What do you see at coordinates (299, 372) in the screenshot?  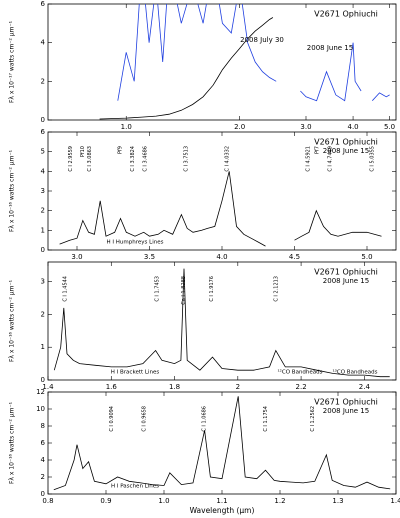 I see `bandhead-label: ¹²CO Bandheads` at bounding box center [299, 372].